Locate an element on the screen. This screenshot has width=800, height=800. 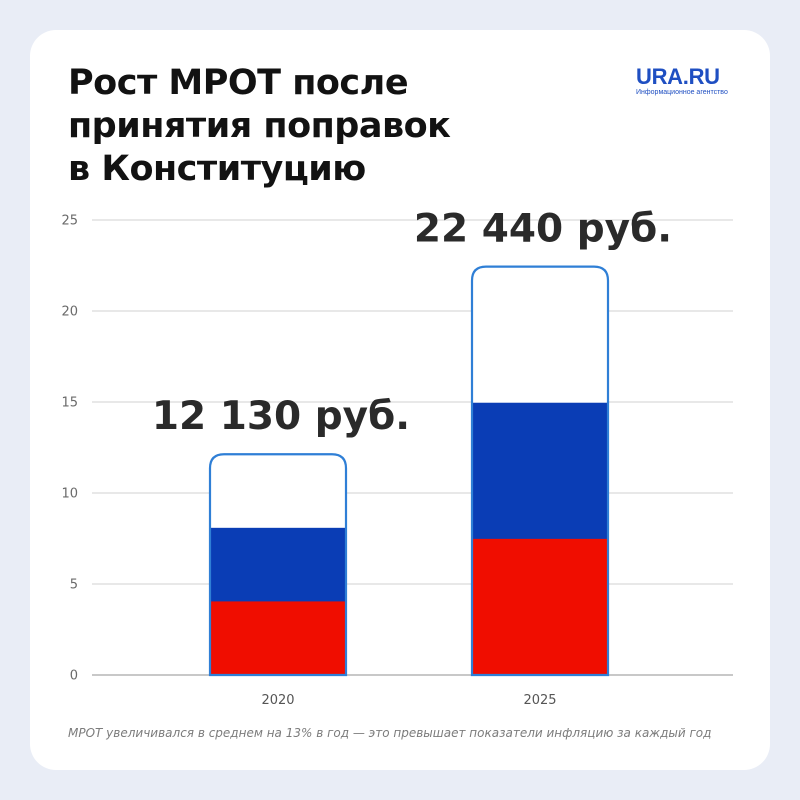
logo-wordmark: URA.RU is located at coordinates (678, 76).